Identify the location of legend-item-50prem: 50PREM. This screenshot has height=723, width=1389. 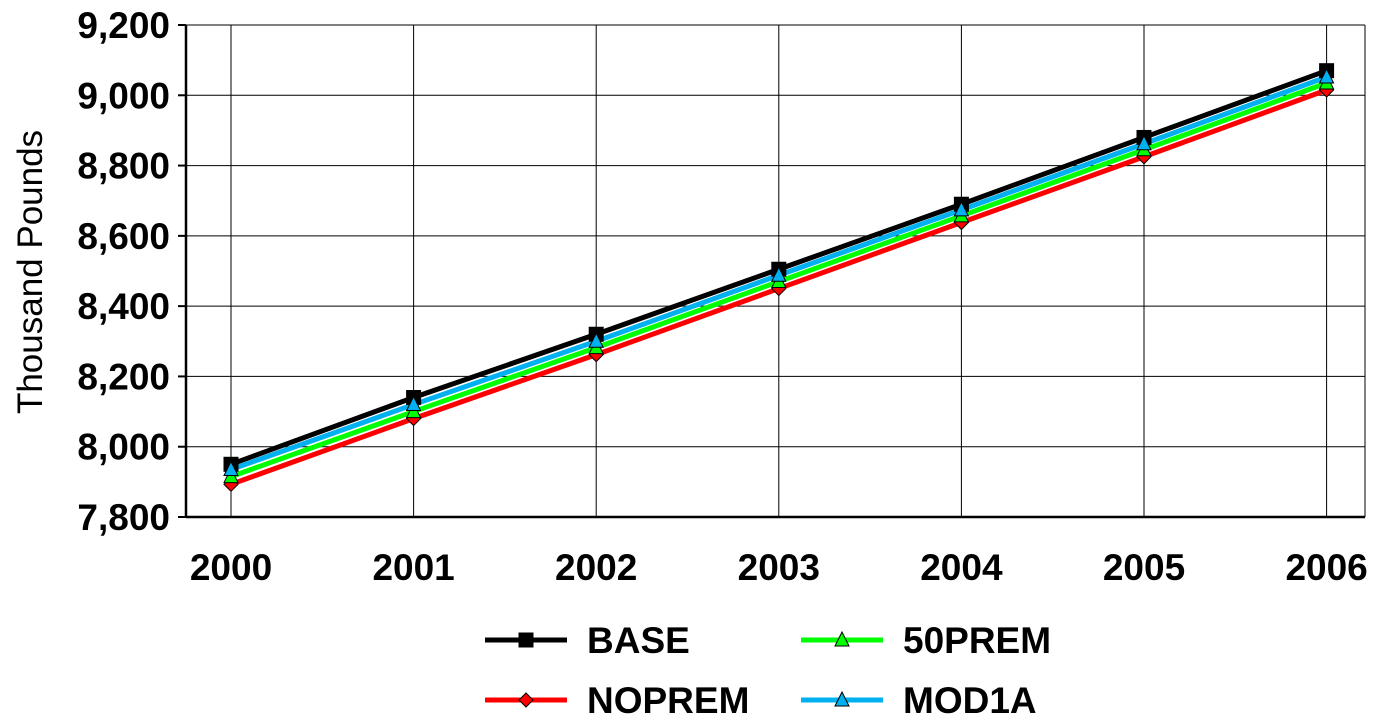
(926, 640).